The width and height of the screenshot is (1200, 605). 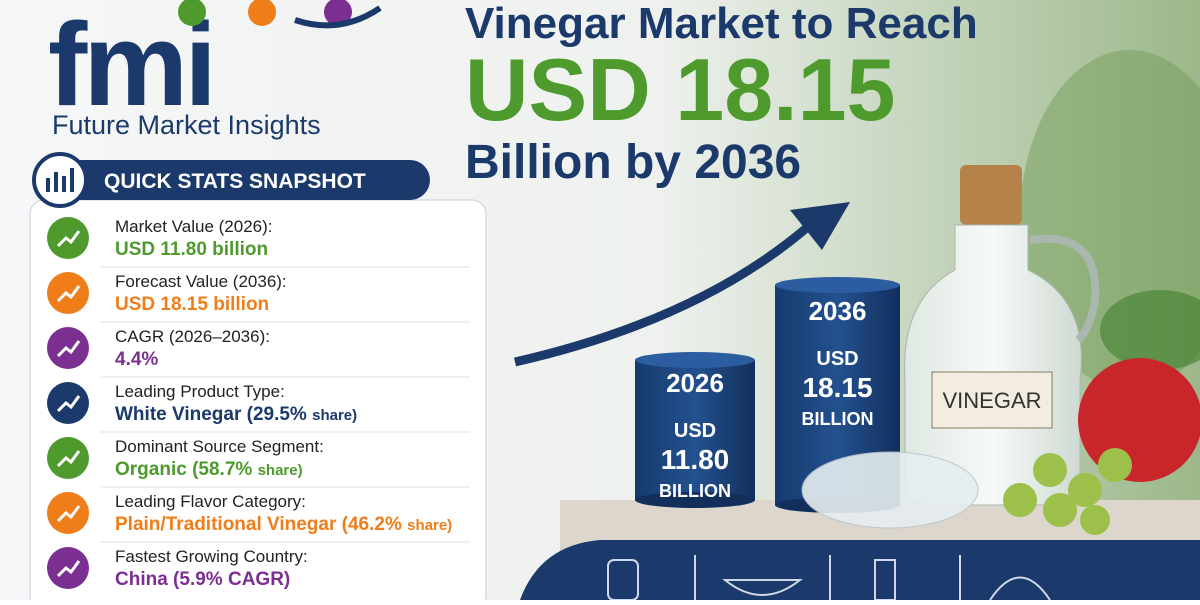 I want to click on stat-value: USD 11.80 billion, so click(x=191, y=249).